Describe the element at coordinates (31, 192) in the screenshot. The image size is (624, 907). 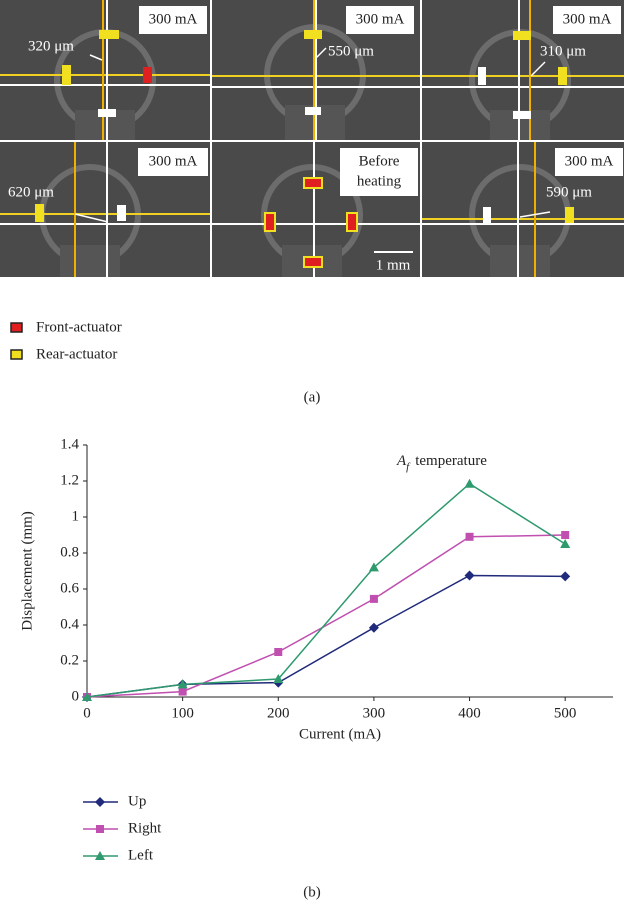
I see `measurement: 620 μm` at that location.